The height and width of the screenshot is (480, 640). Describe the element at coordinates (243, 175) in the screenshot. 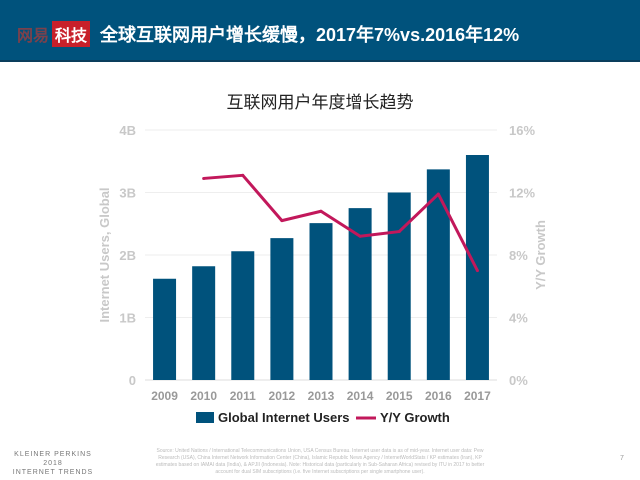

I see `growth-point-2011` at that location.